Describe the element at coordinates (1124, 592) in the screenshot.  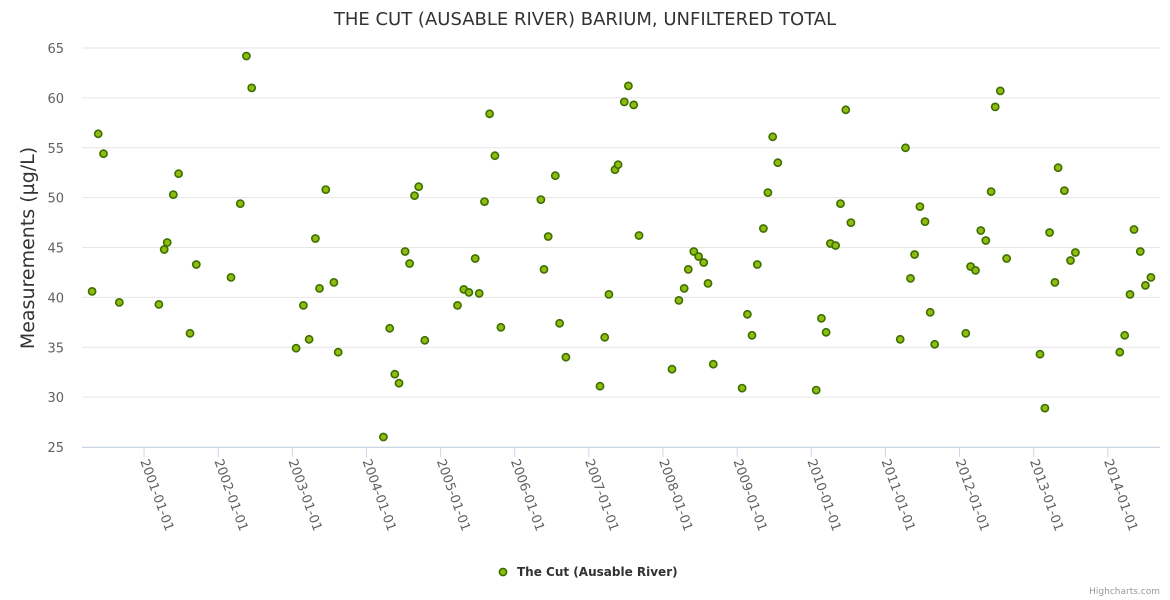
I see `credits-link: Highcharts.com` at that location.